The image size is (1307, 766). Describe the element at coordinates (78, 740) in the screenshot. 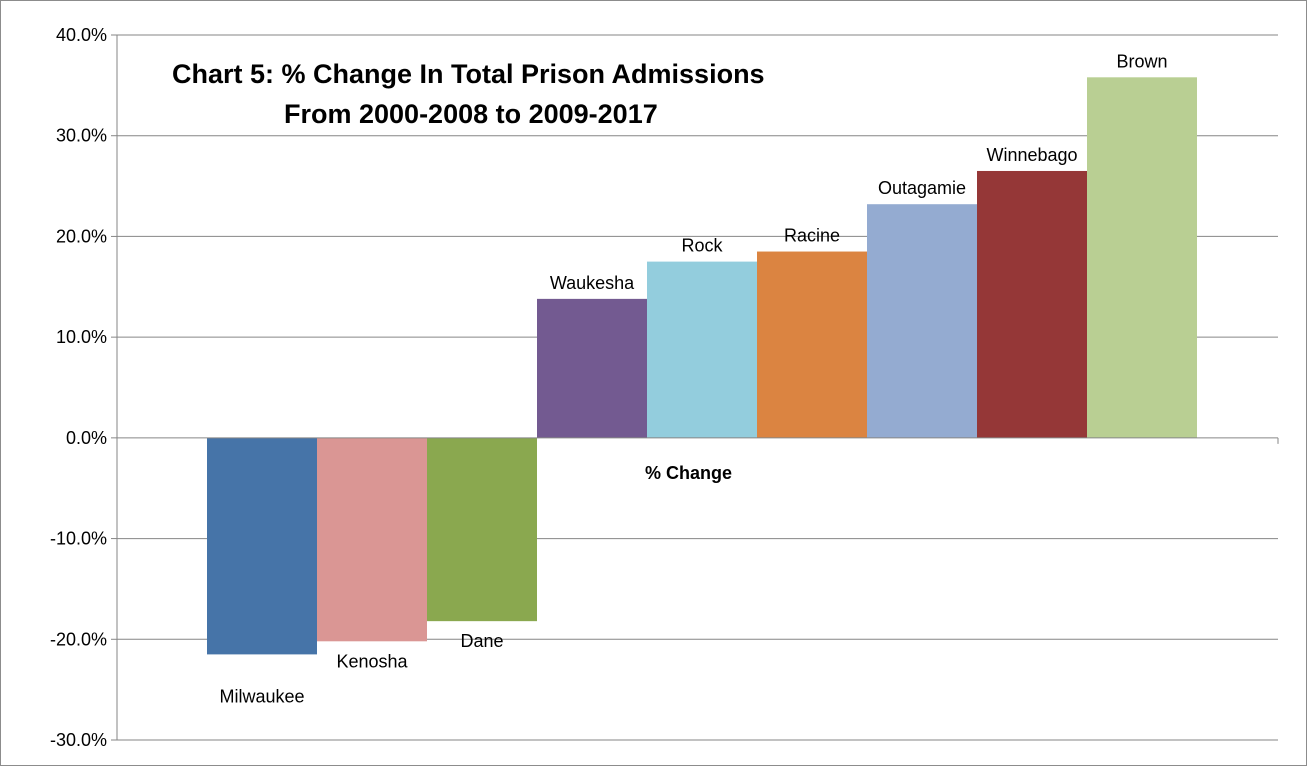

I see `y-tick-label: -30.0%` at that location.